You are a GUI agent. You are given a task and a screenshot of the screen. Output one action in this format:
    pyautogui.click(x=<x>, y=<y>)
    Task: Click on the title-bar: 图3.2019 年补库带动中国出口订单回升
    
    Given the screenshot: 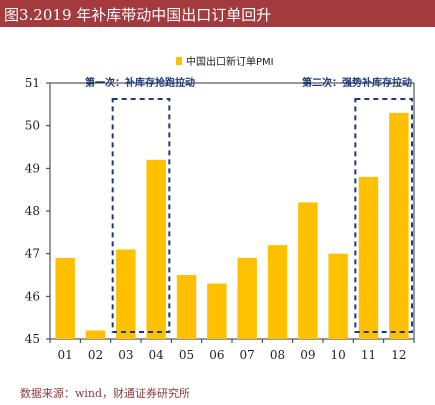 What is the action you would take?
    pyautogui.click(x=217, y=13)
    